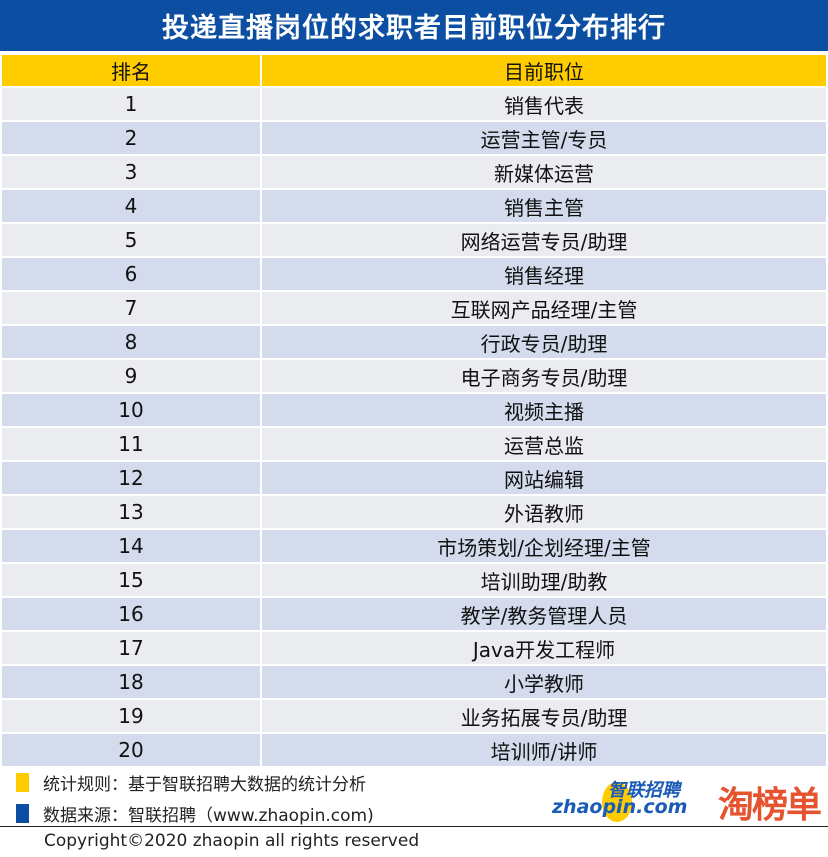  I want to click on table-row: 5 网络运营专员/助理, so click(414, 240).